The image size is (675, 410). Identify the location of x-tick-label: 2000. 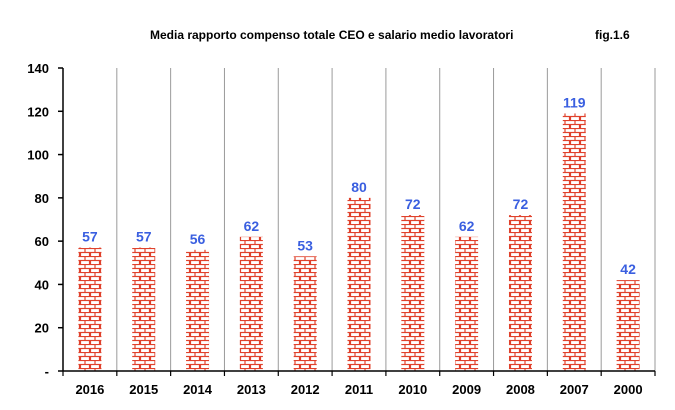
(628, 389).